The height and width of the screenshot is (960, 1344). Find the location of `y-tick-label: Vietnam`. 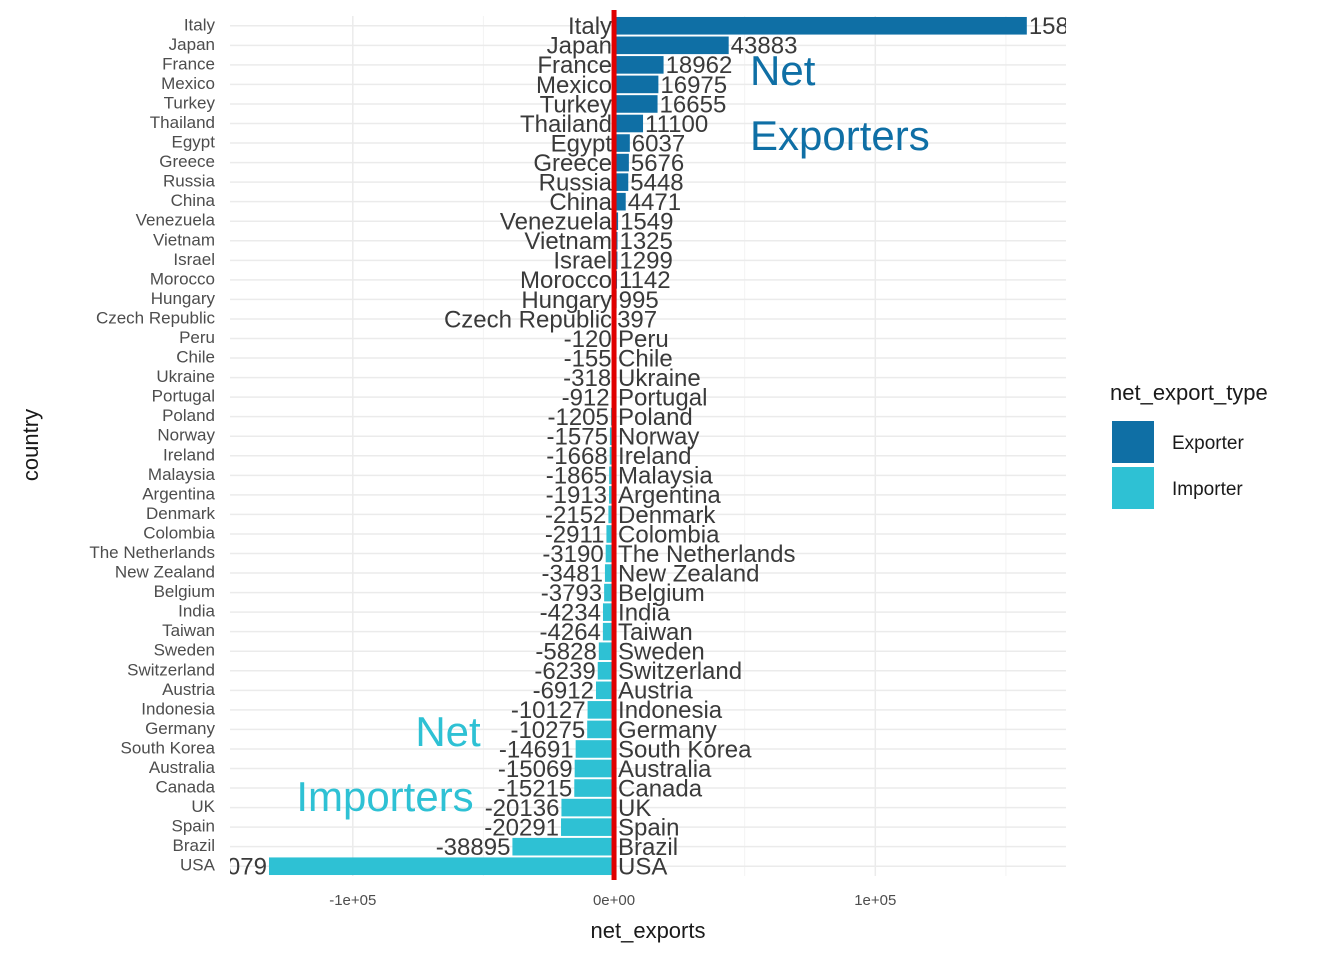

y-tick-label: Vietnam is located at coordinates (184, 239).